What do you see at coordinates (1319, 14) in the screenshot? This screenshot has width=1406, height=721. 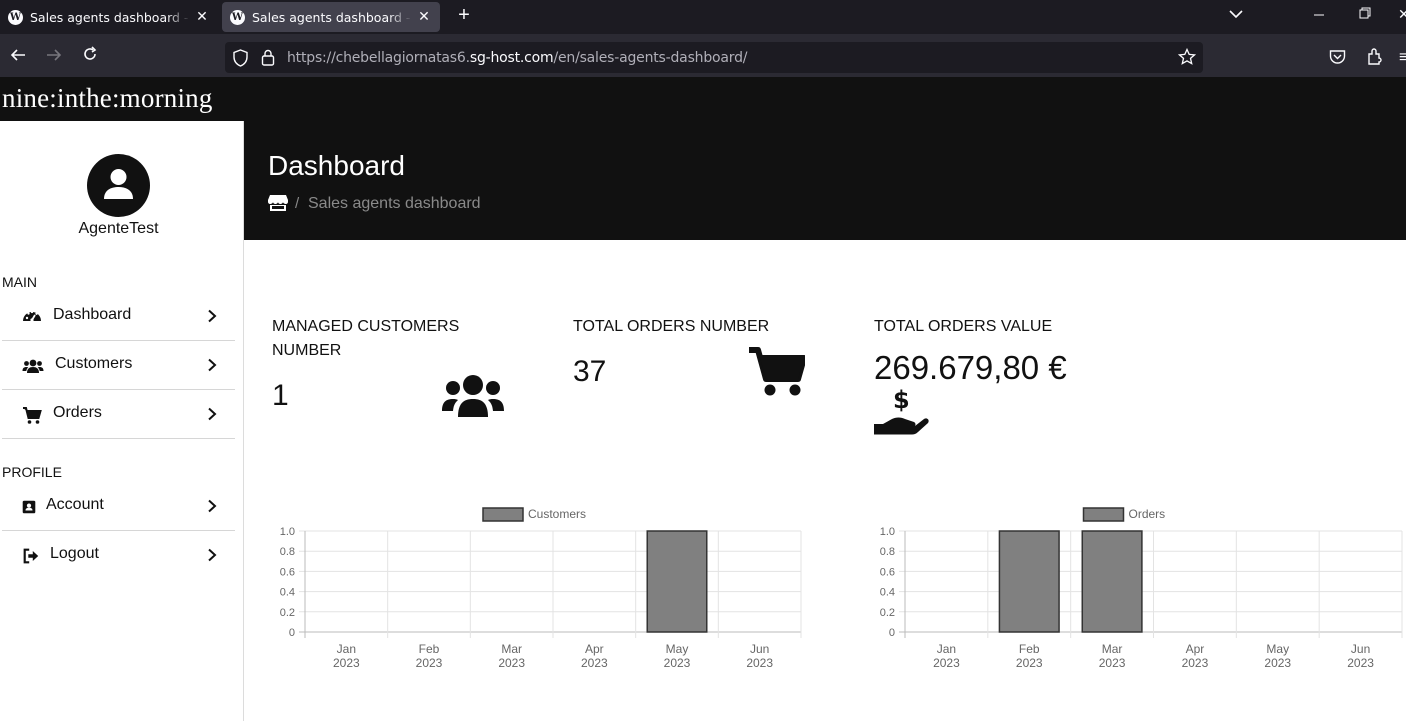 I see `minimize-icon` at bounding box center [1319, 14].